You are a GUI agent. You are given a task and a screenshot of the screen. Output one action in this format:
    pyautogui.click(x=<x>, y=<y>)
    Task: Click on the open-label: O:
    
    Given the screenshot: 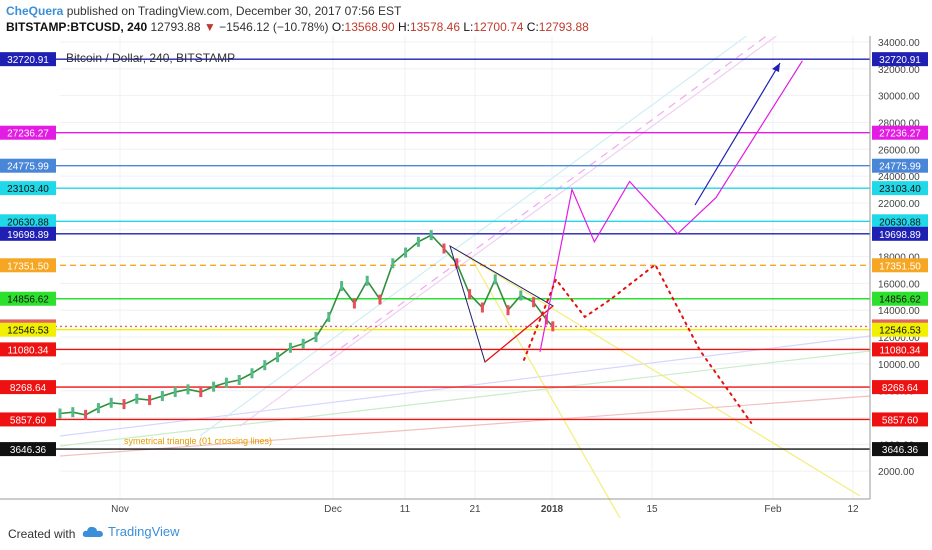 What is the action you would take?
    pyautogui.click(x=338, y=27)
    